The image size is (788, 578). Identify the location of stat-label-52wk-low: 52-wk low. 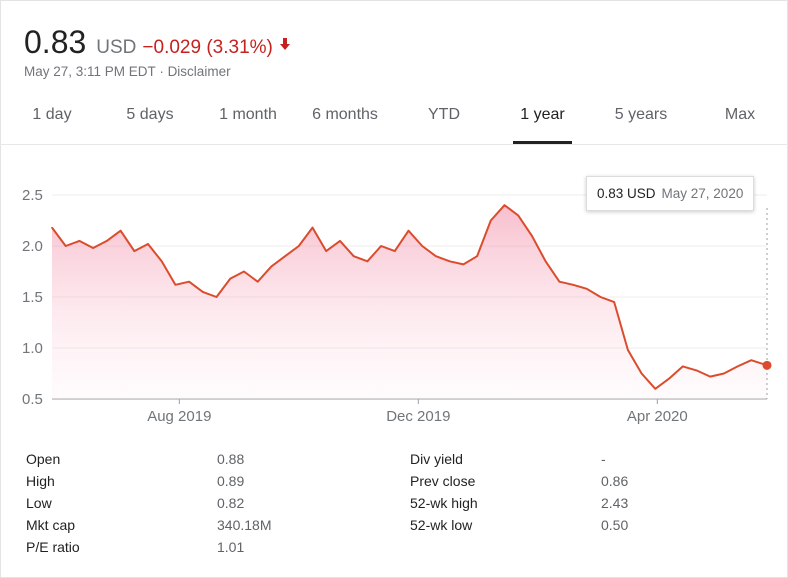
(441, 525).